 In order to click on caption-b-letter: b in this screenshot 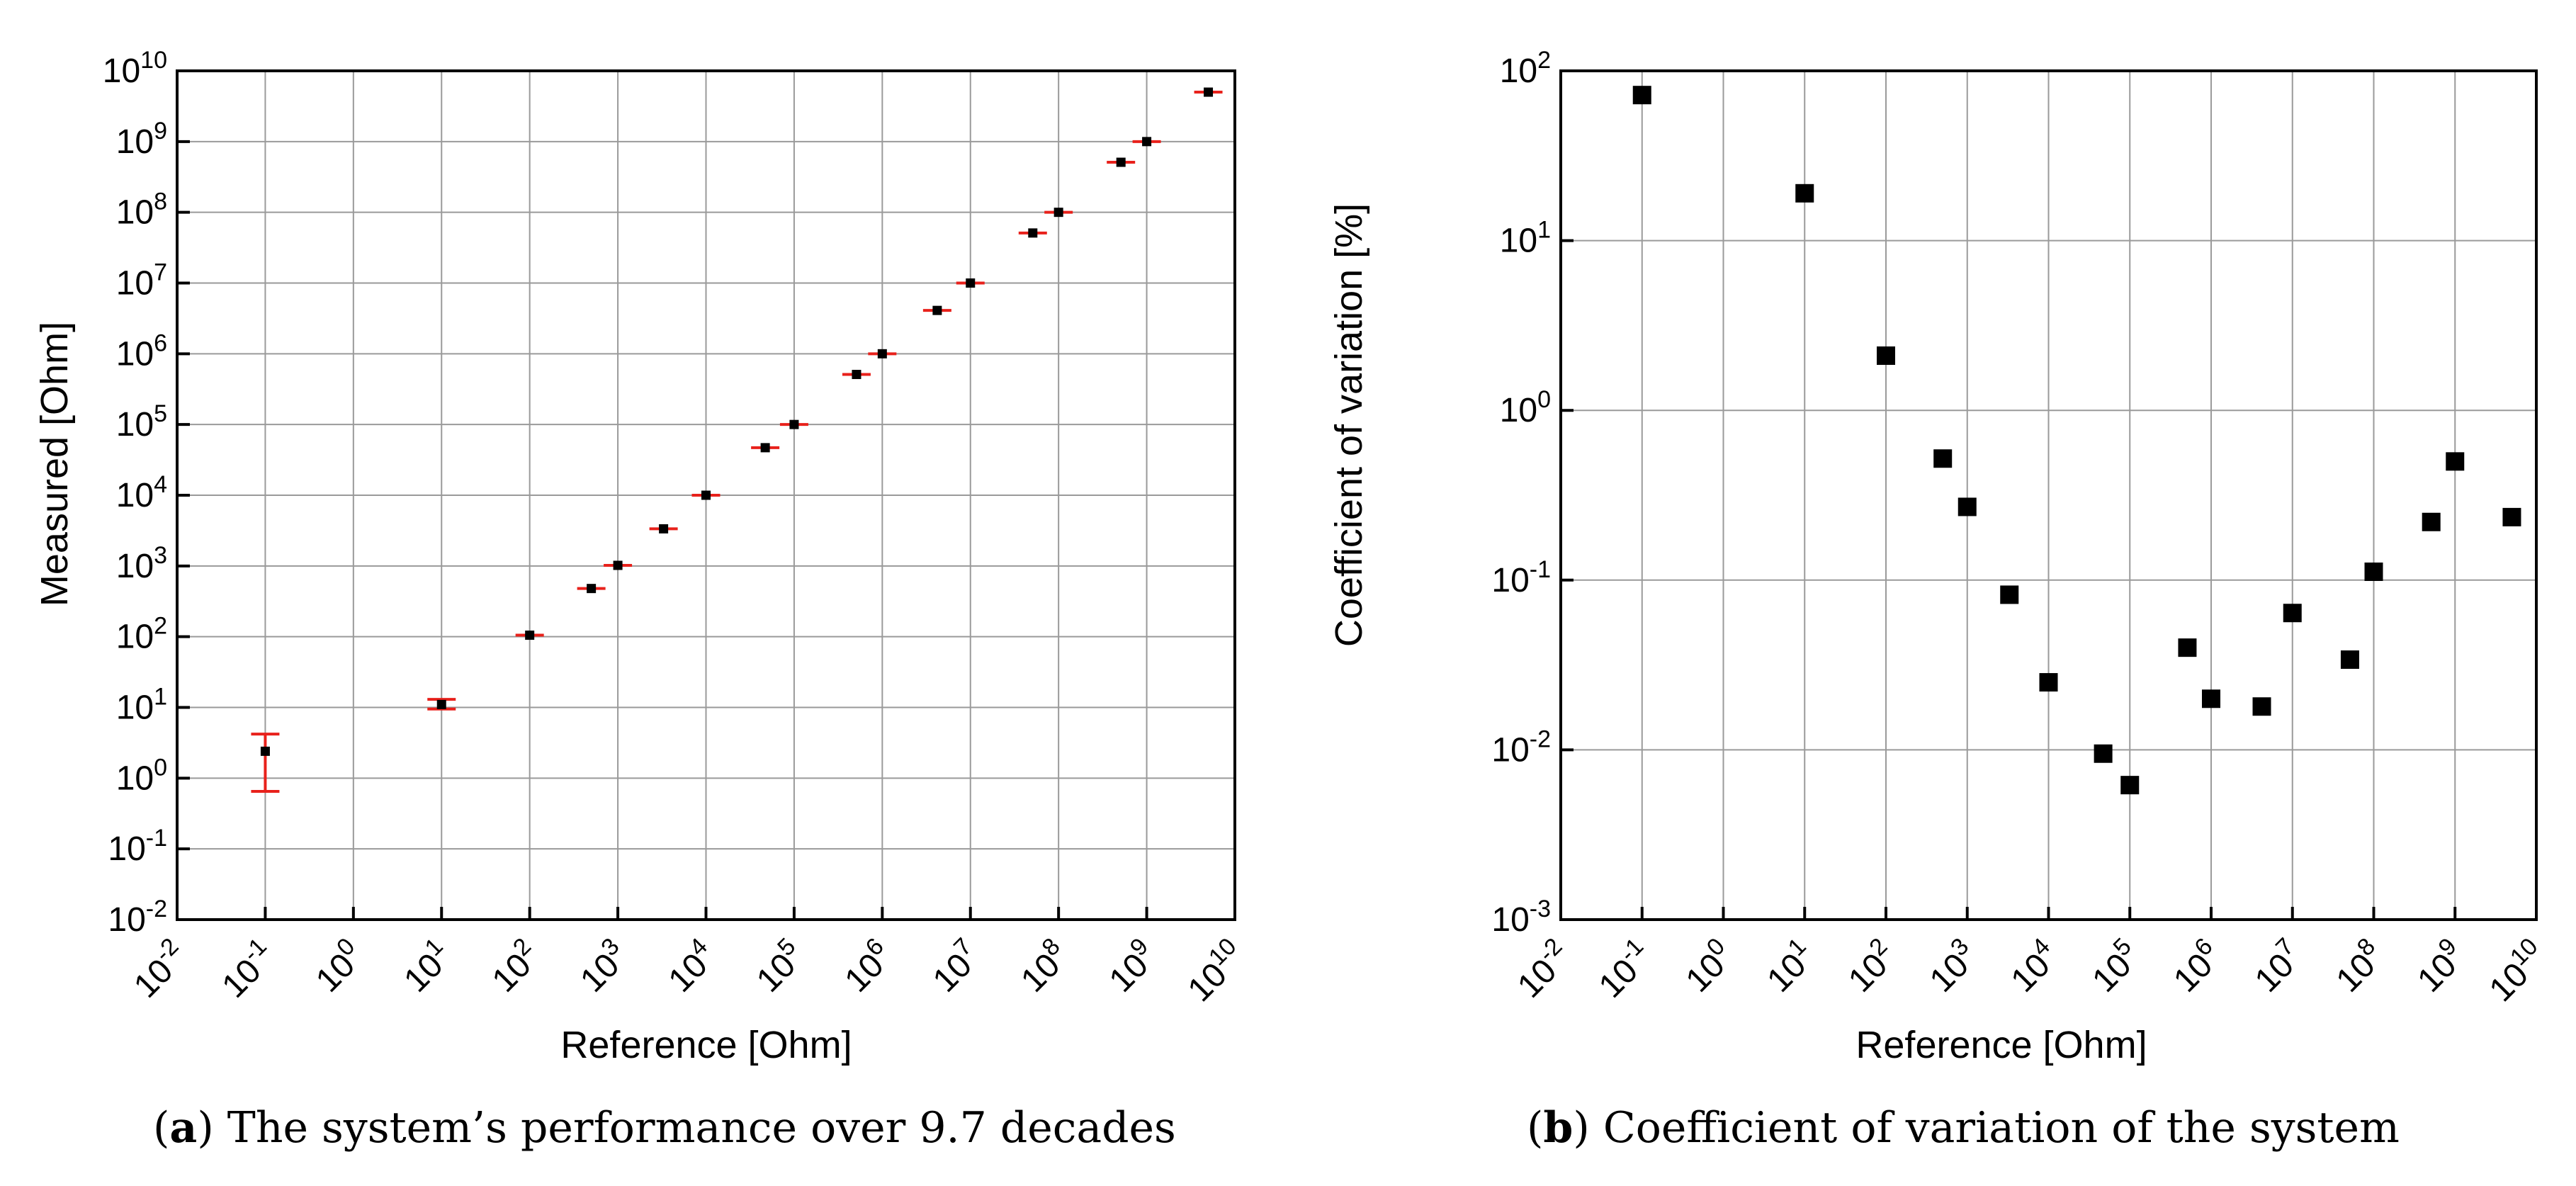, I will do `click(1558, 1128)`.